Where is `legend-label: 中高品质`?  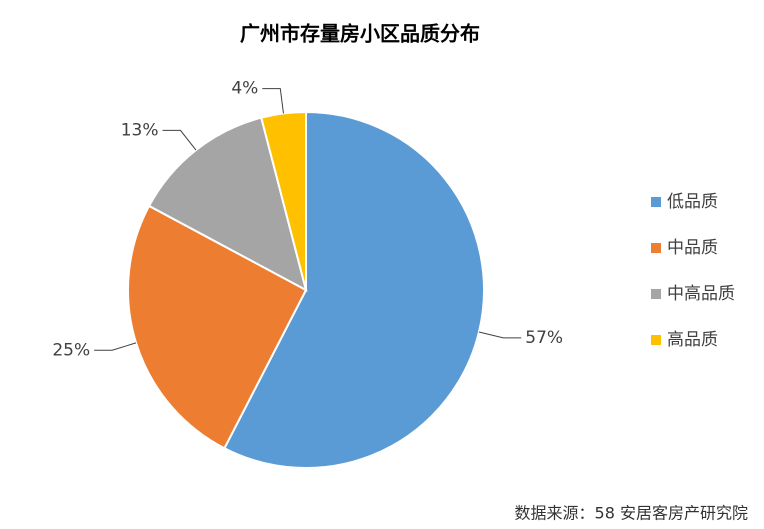 legend-label: 中高品质 is located at coordinates (701, 294).